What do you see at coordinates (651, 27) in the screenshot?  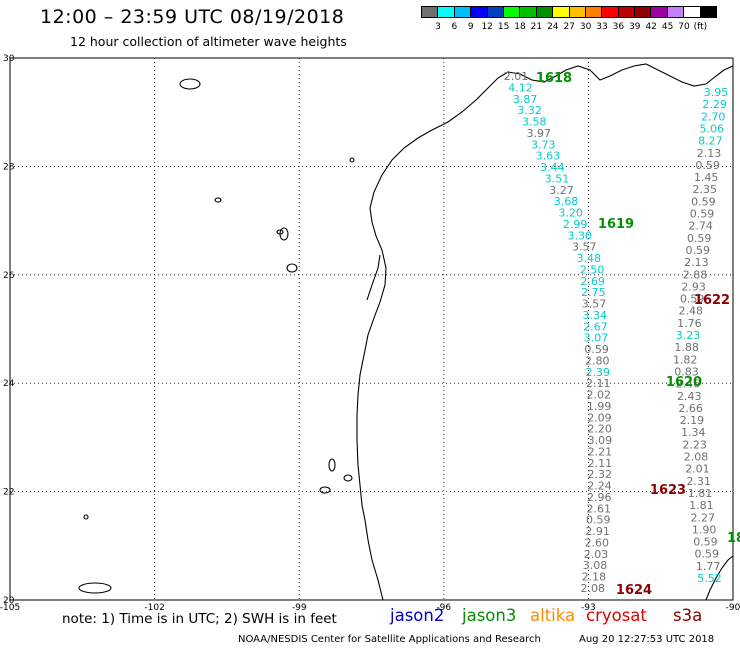 I see `colorbar-label: 42` at bounding box center [651, 27].